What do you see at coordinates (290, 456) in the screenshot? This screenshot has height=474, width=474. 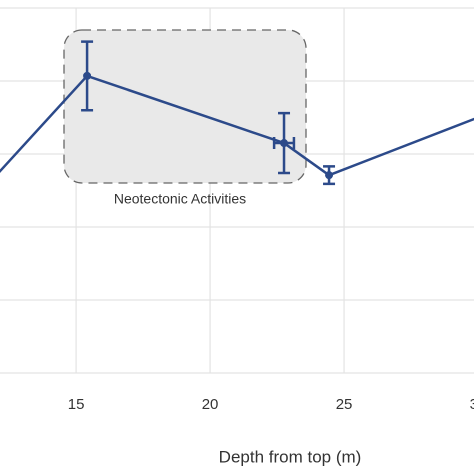 I see `x-axis-label: Depth from top (m)` at bounding box center [290, 456].